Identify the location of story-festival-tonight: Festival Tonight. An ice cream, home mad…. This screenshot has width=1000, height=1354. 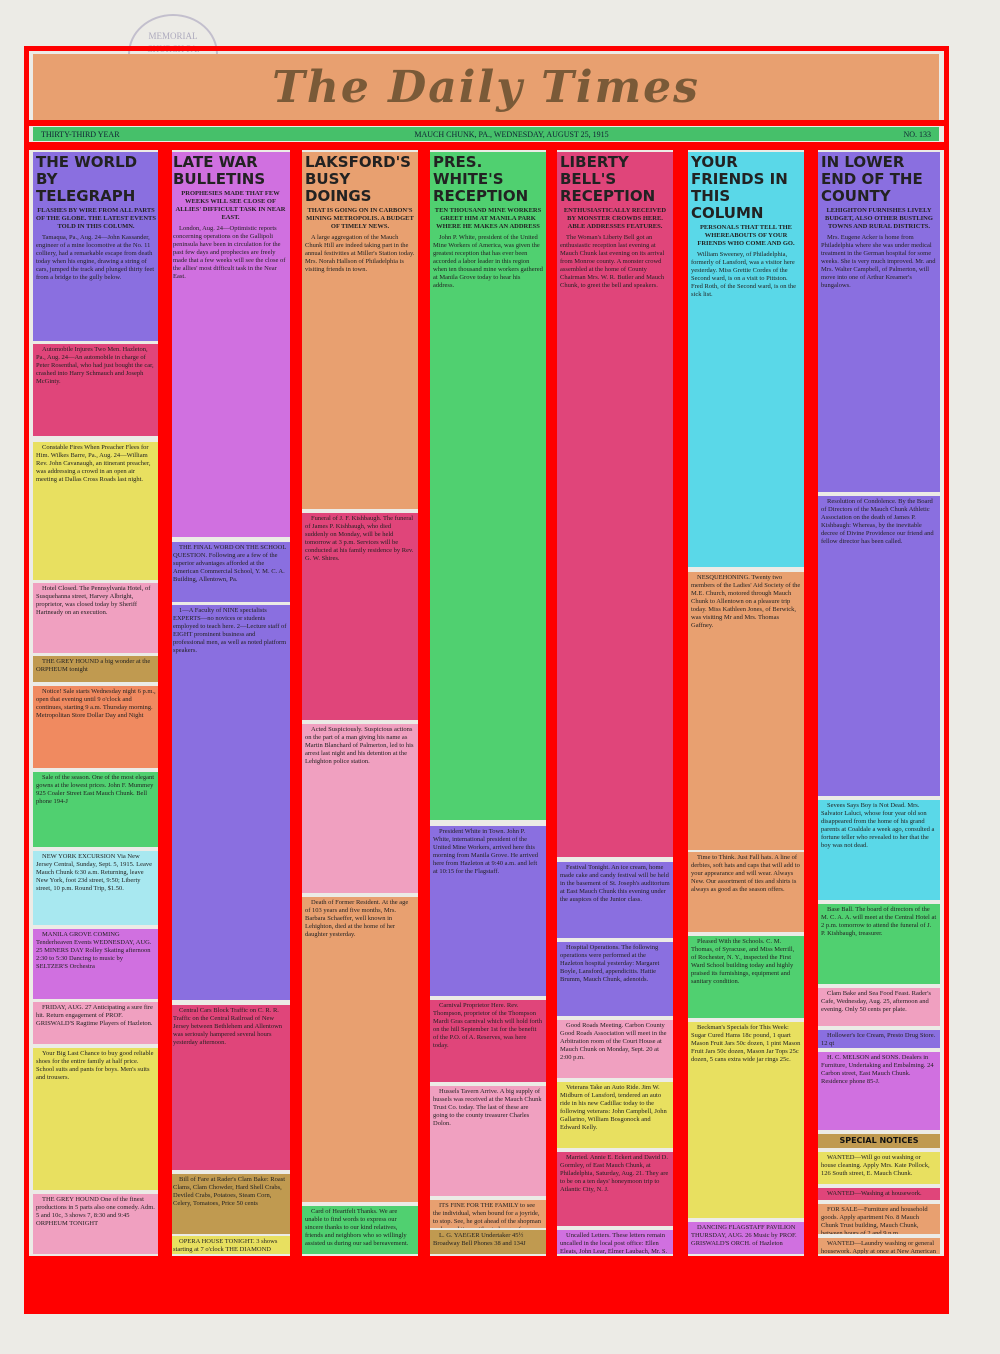
(615, 900).